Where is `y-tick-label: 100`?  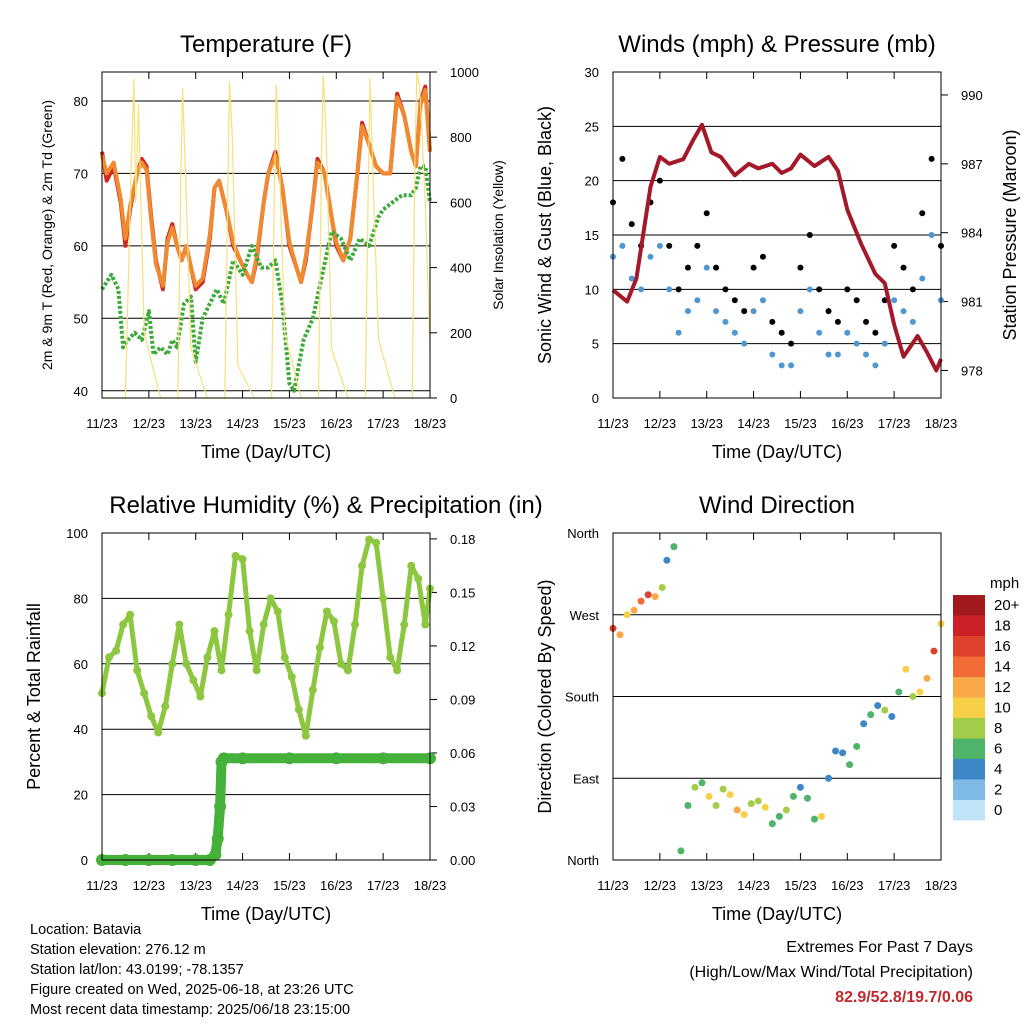 y-tick-label: 100 is located at coordinates (77, 533).